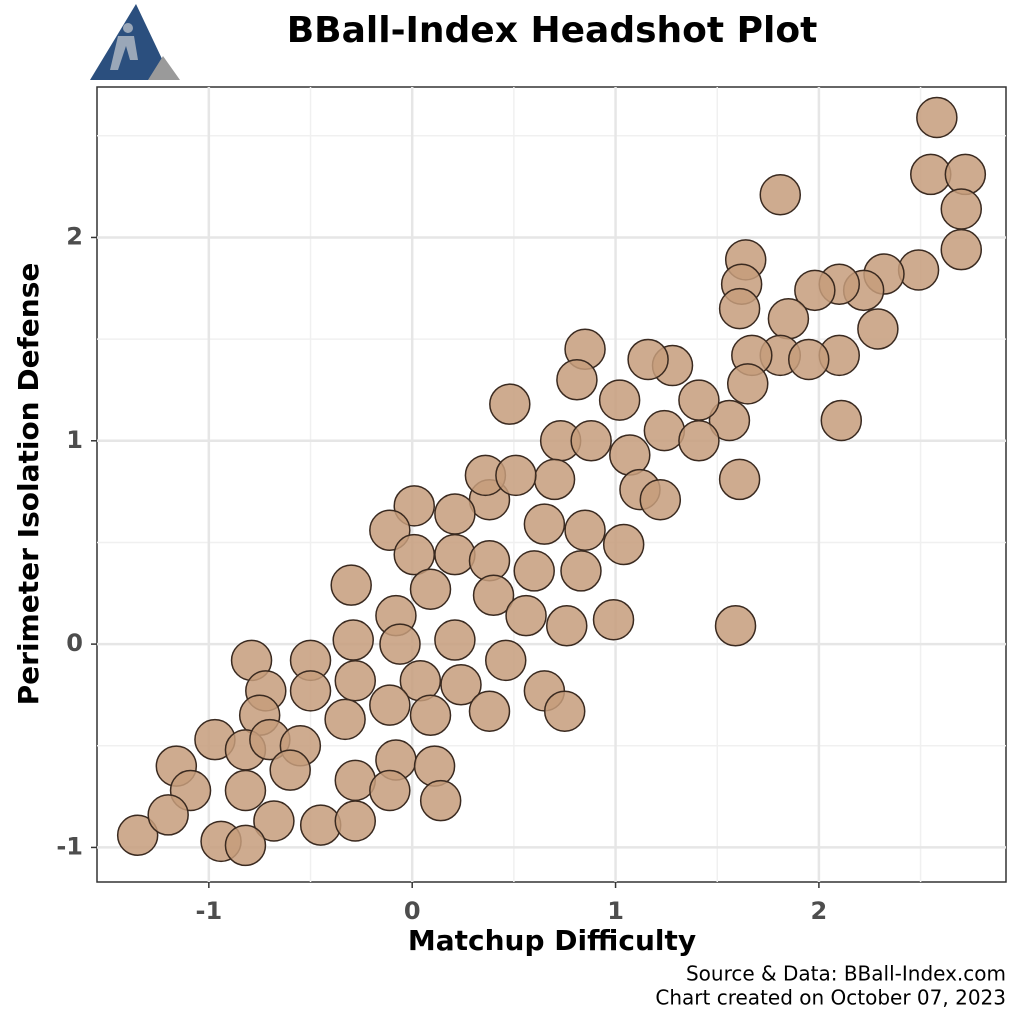 This screenshot has height=1024, width=1024. What do you see at coordinates (830, 998) in the screenshot?
I see `date-note: Chart created on October 07, 2023` at bounding box center [830, 998].